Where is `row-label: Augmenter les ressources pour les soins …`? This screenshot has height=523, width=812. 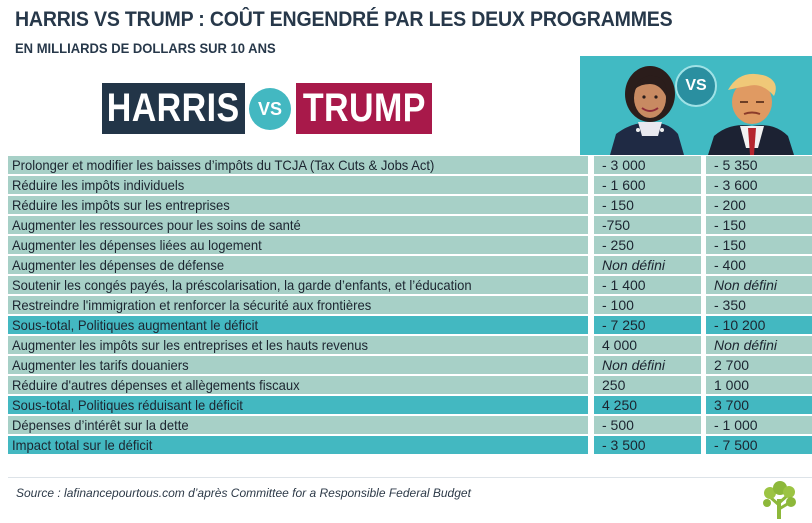 row-label: Augmenter les ressources pour les soins … is located at coordinates (156, 225).